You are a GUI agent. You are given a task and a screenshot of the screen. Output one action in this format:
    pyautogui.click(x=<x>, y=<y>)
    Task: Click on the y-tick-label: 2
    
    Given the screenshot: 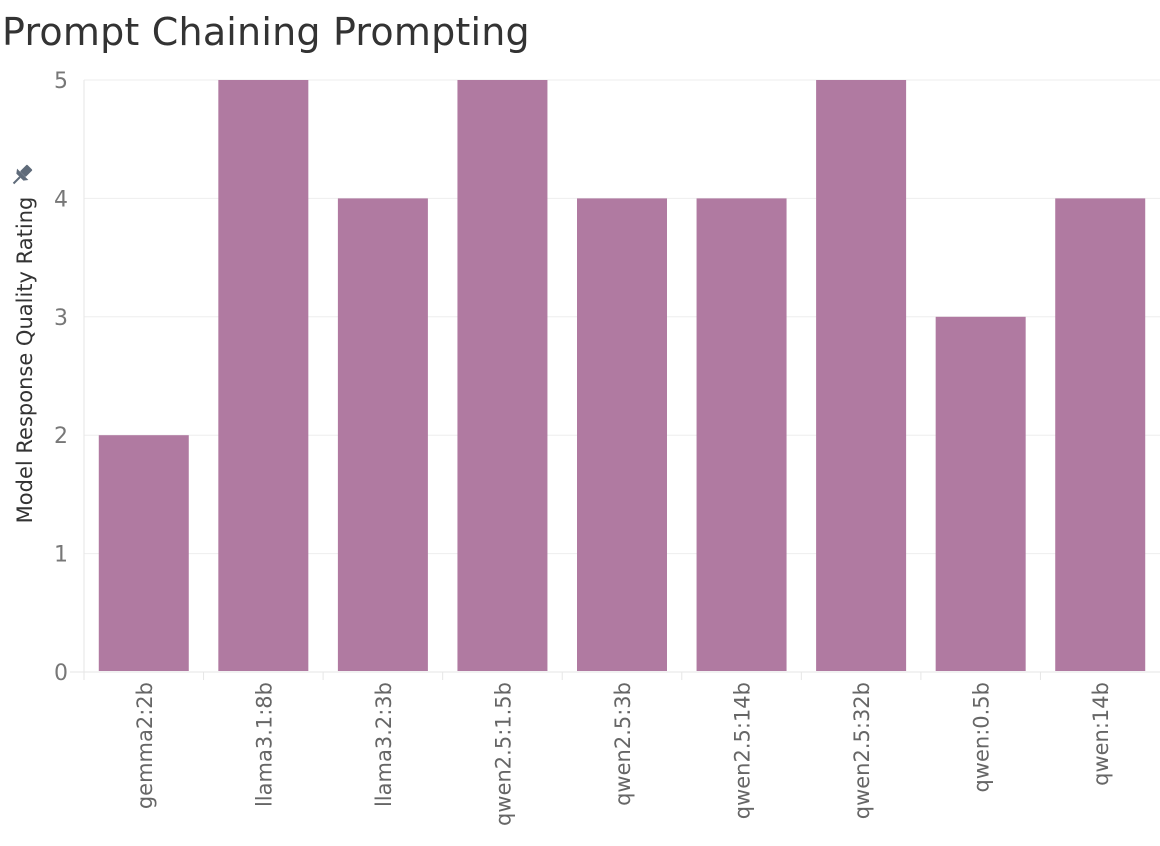 What is the action you would take?
    pyautogui.click(x=61, y=436)
    